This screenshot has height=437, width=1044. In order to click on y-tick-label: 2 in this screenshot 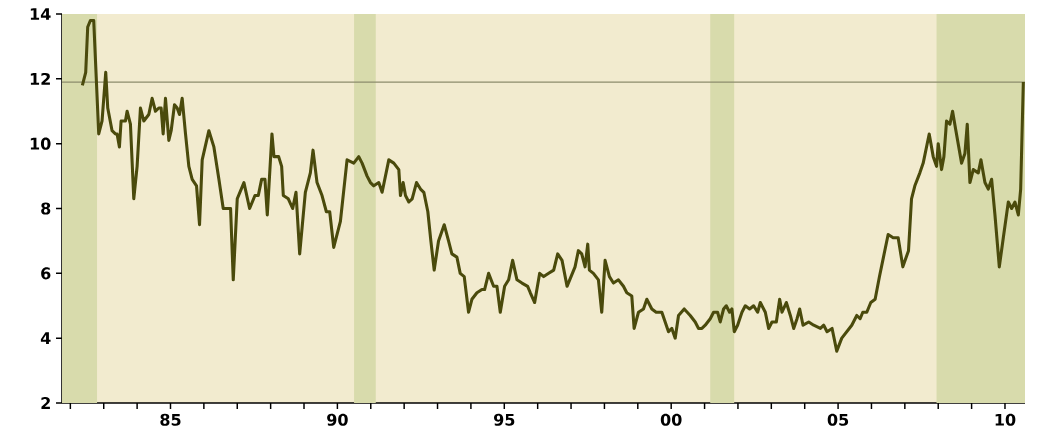, I will do `click(45, 403)`.